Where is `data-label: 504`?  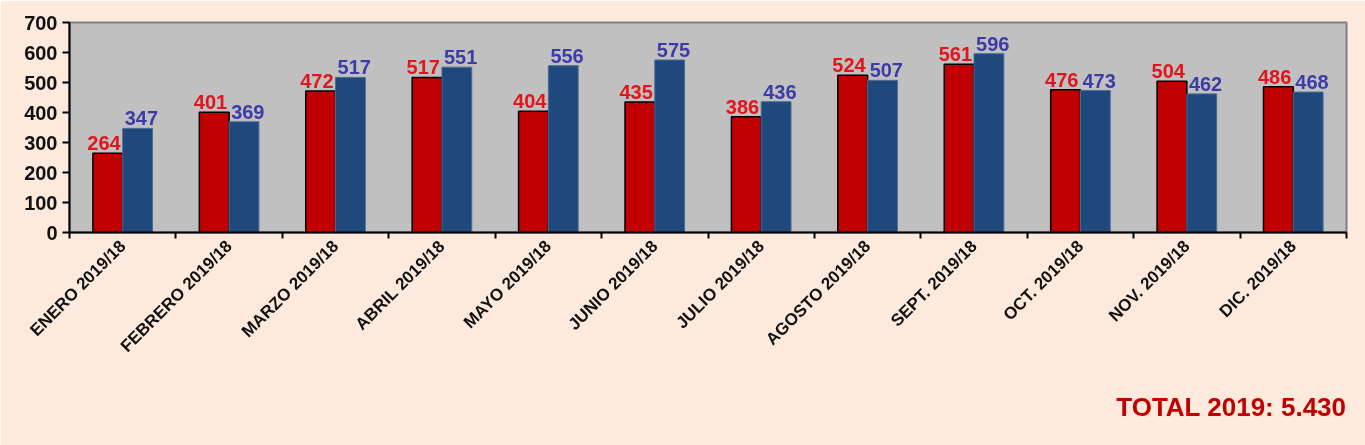
data-label: 504 is located at coordinates (1168, 71).